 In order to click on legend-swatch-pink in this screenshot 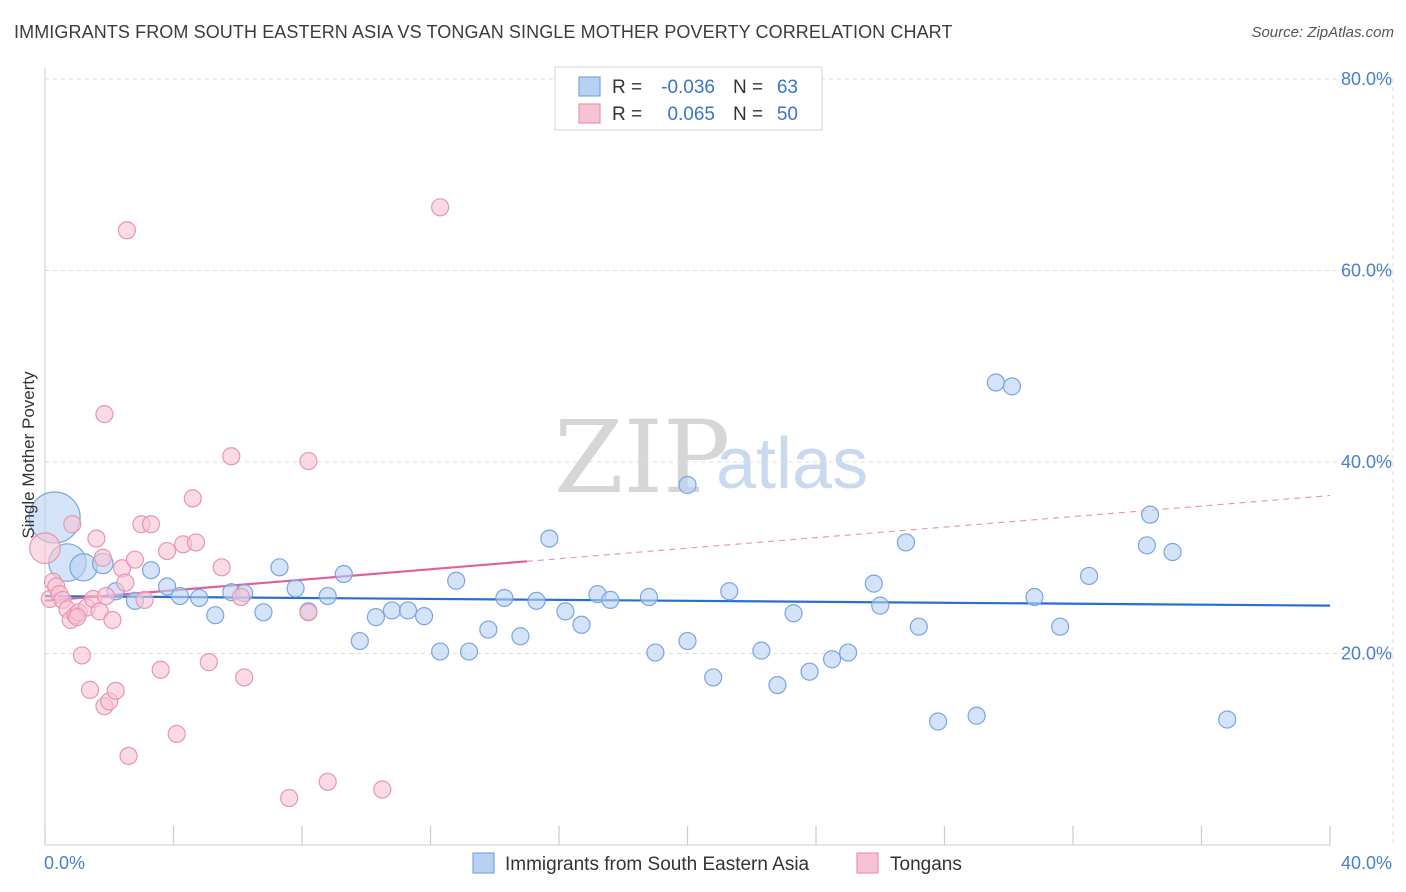, I will do `click(867, 863)`.